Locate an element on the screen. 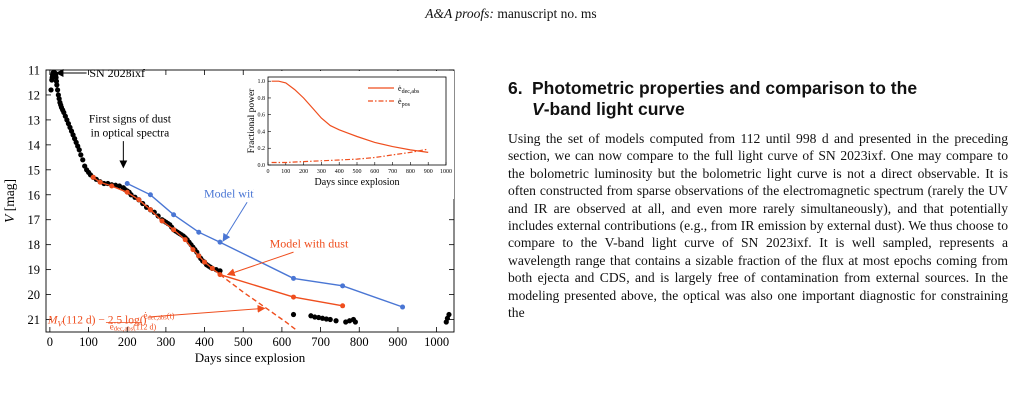 This screenshot has height=406, width=1022. x-tick-label: 500 is located at coordinates (243, 342).